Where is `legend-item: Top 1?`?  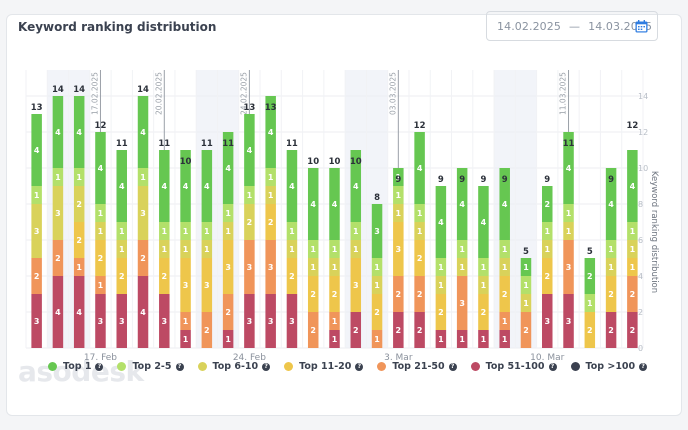 legend-item: Top 1? is located at coordinates (76, 366).